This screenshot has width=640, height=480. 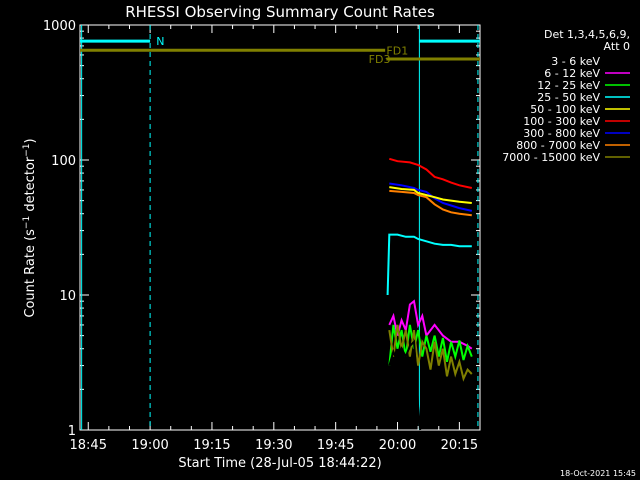 I want to click on night-bar-label: N, so click(x=160, y=41).